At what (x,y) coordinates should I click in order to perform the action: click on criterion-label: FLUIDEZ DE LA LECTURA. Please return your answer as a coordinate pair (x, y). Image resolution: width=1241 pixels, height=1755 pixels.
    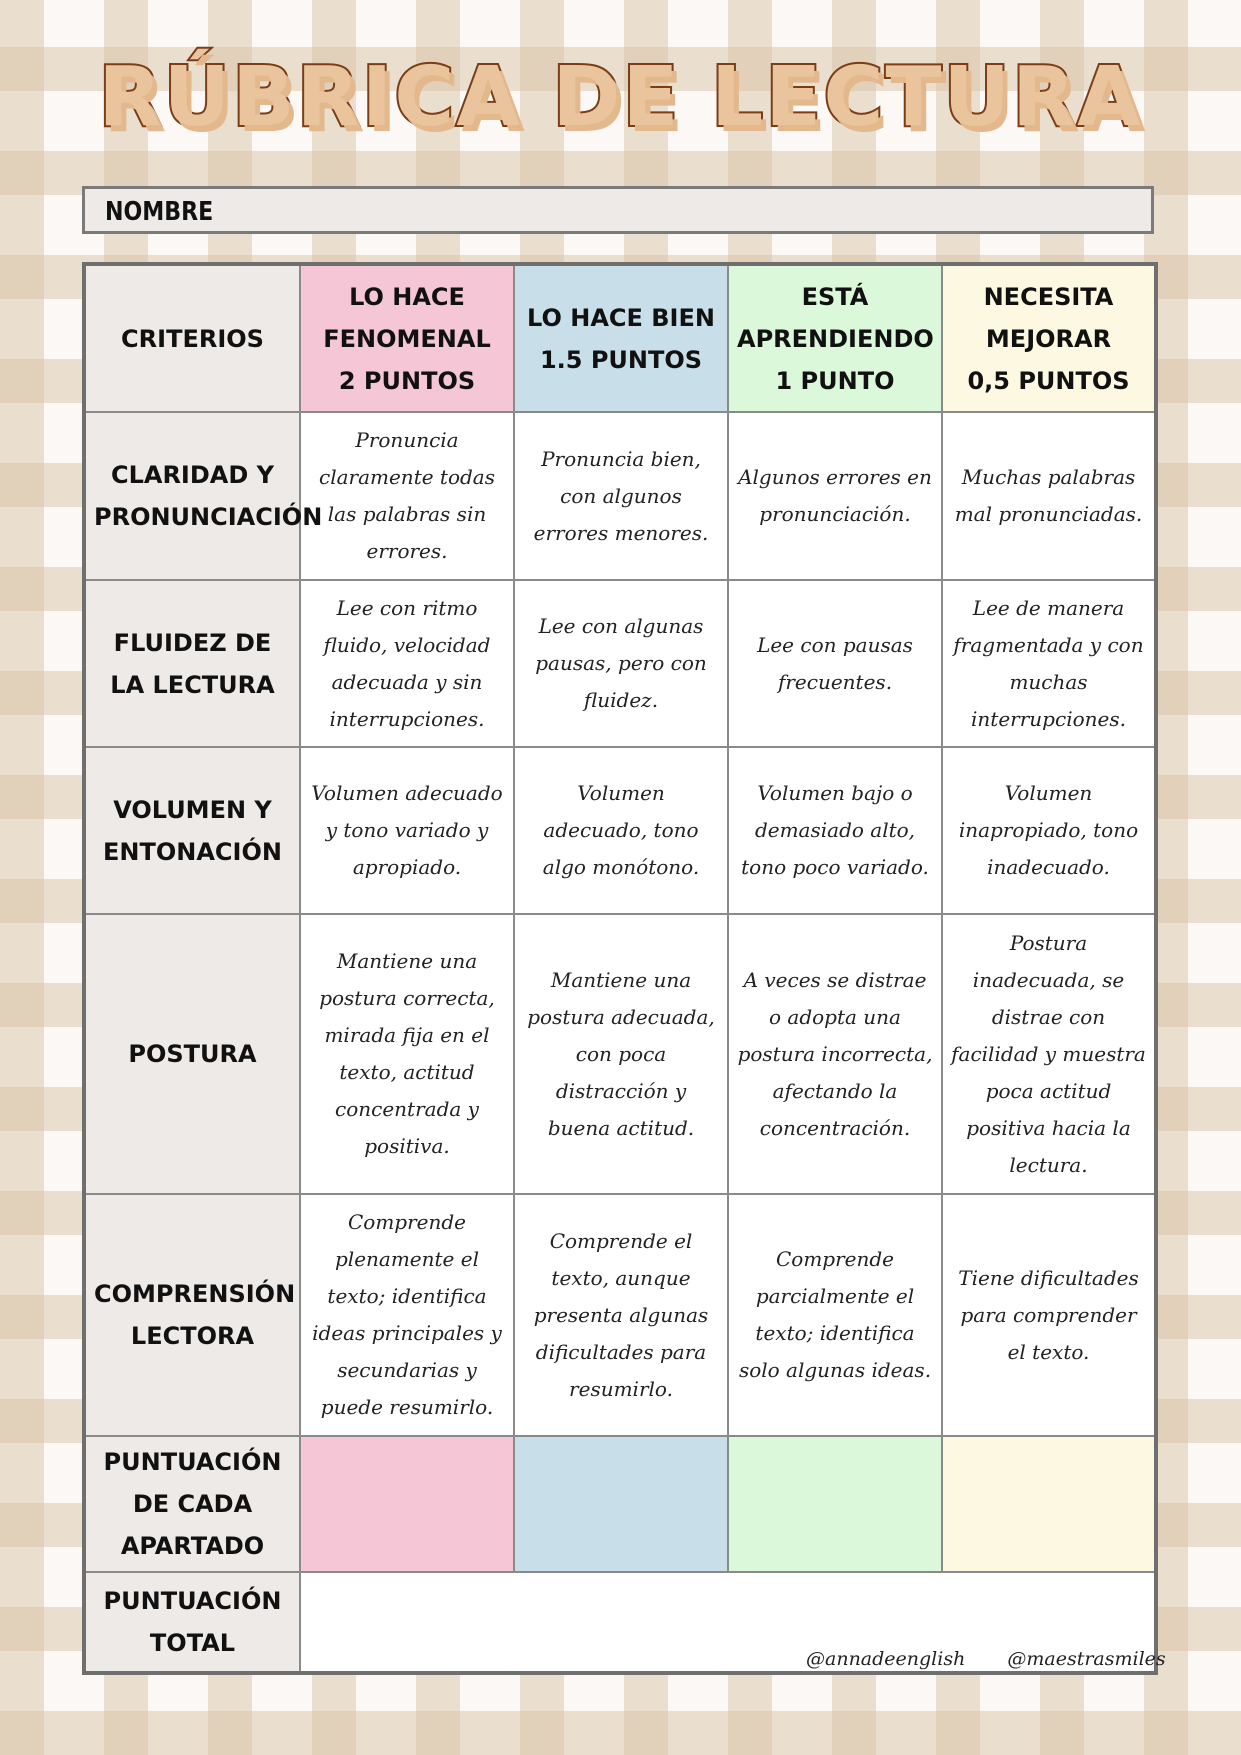
    Looking at the image, I should click on (192, 663).